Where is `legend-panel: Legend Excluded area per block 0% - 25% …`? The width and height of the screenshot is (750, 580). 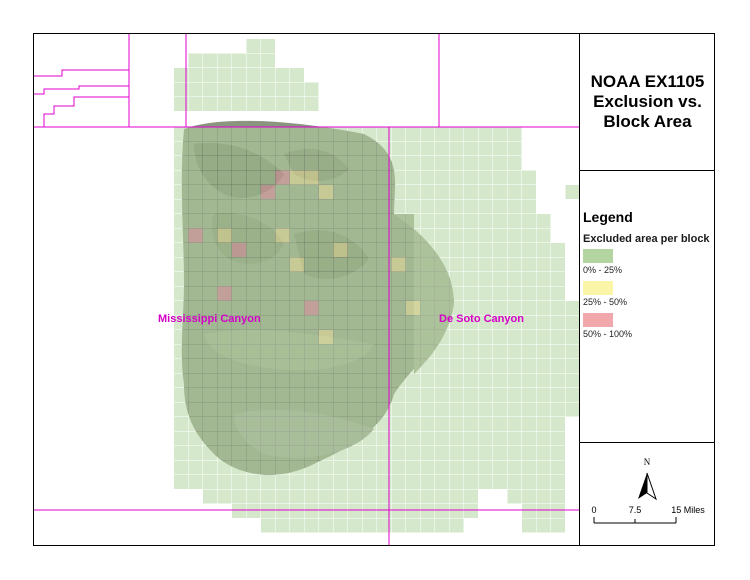 legend-panel: Legend Excluded area per block 0% - 25% … is located at coordinates (647, 307).